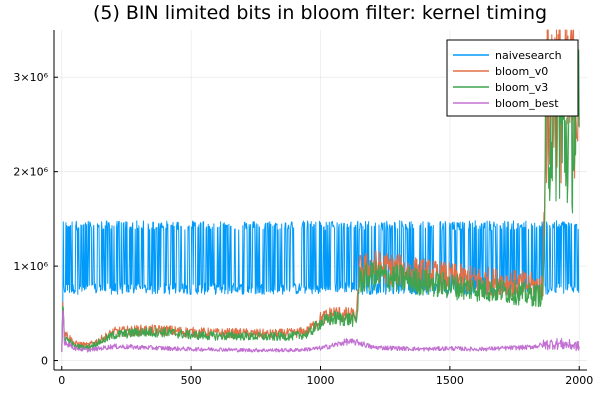 The image size is (600, 400). Describe the element at coordinates (321, 380) in the screenshot. I see `x-tick-label: 1000` at that location.